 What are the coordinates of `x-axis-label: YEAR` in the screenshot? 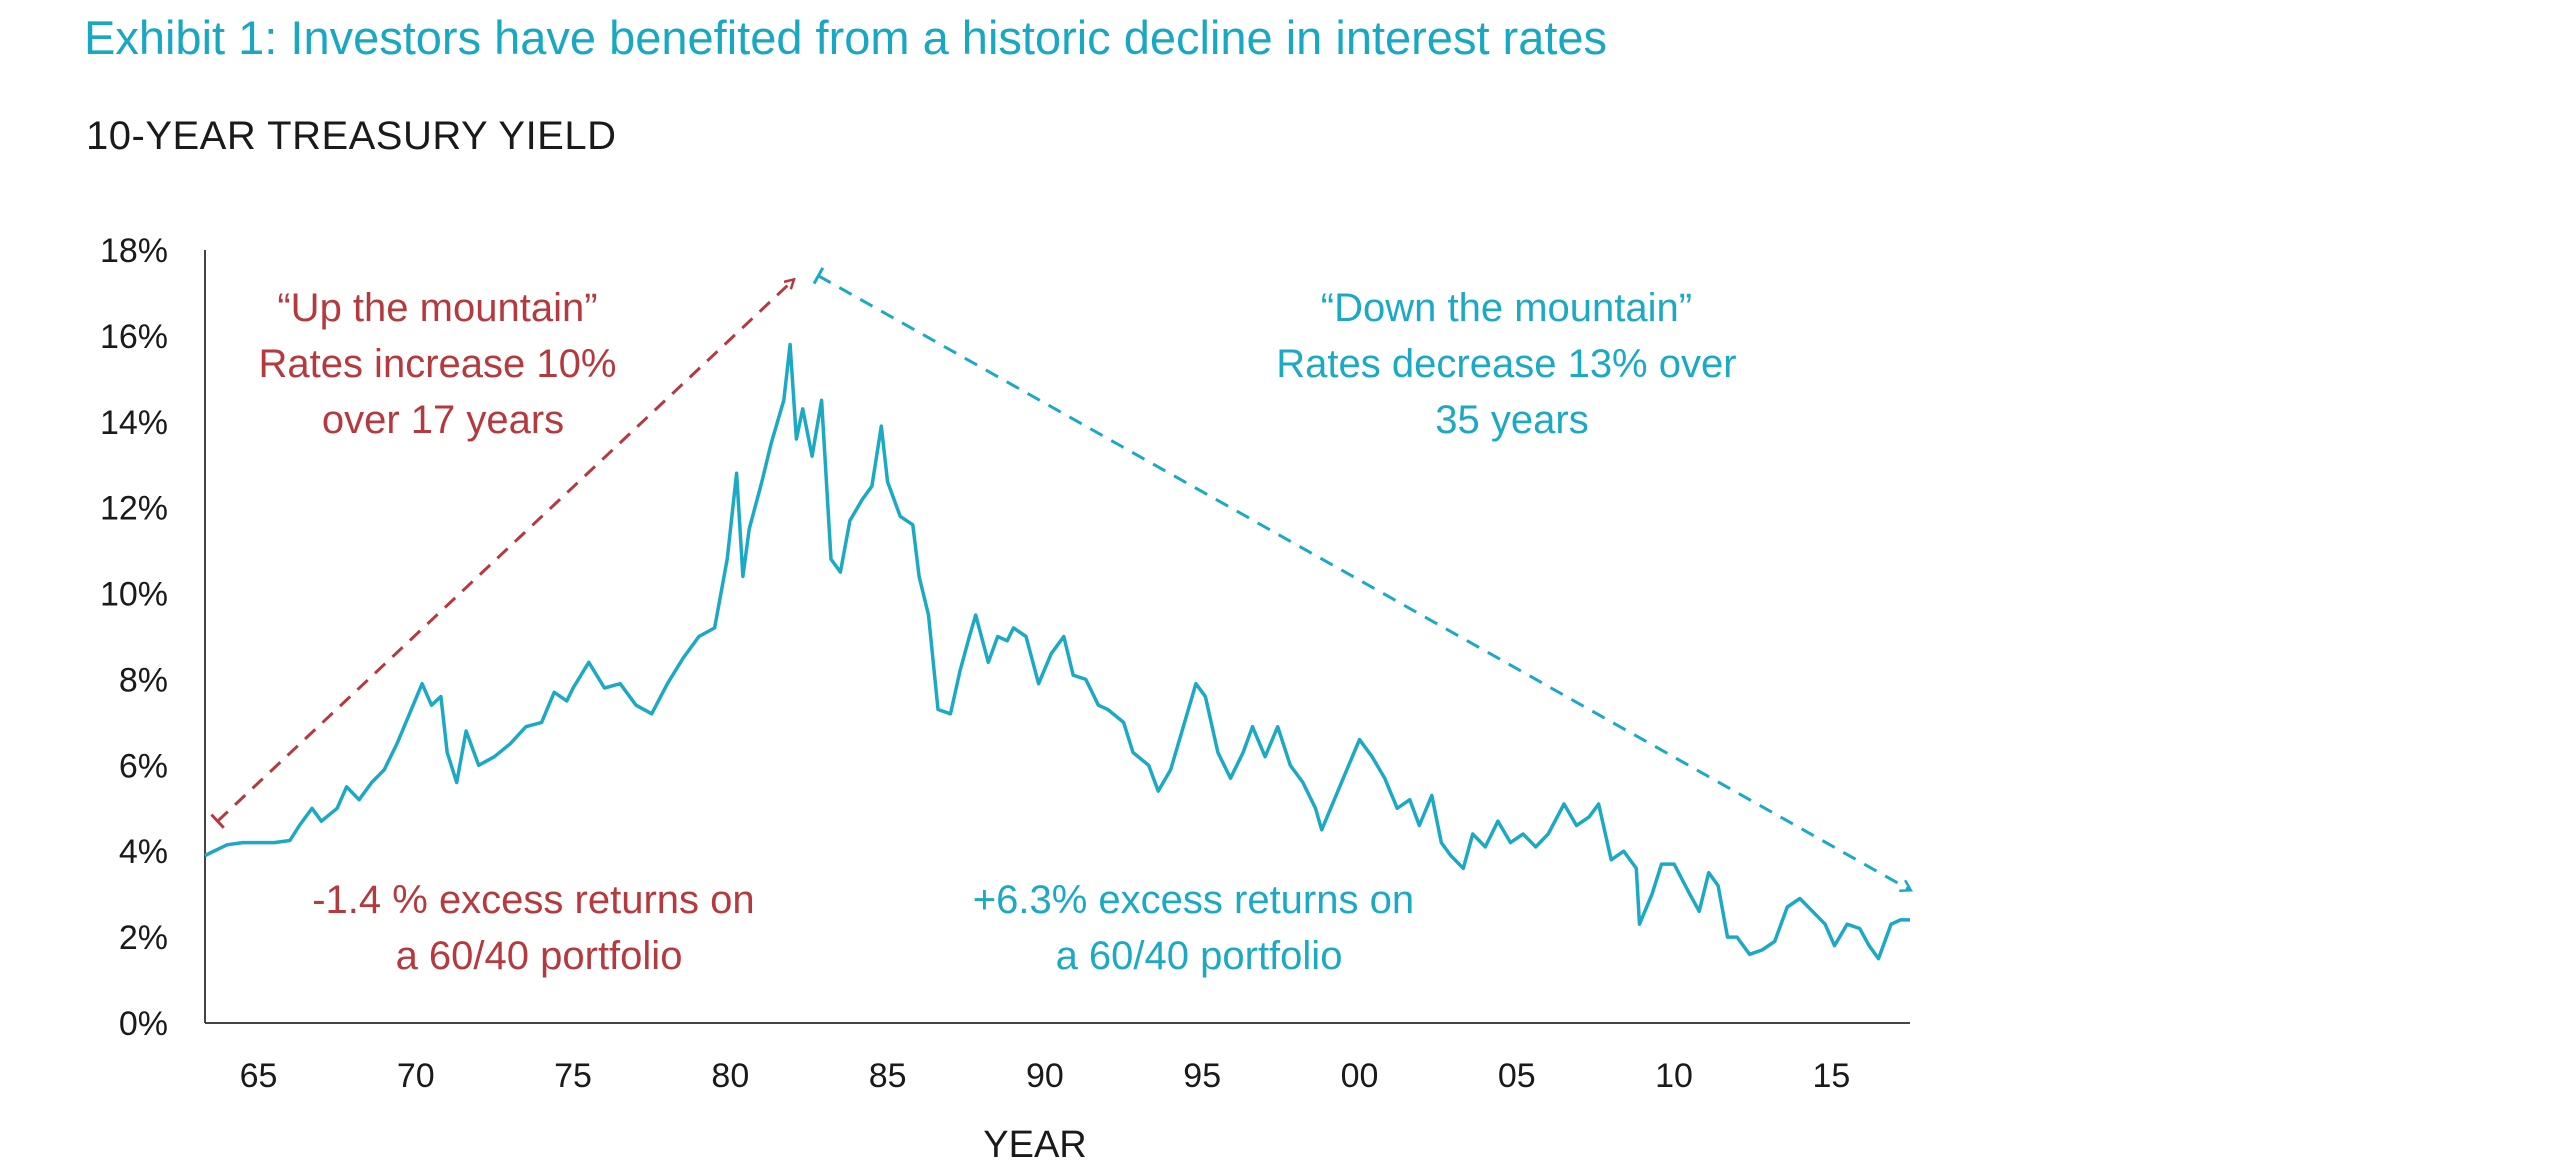 It's located at (1034, 1145).